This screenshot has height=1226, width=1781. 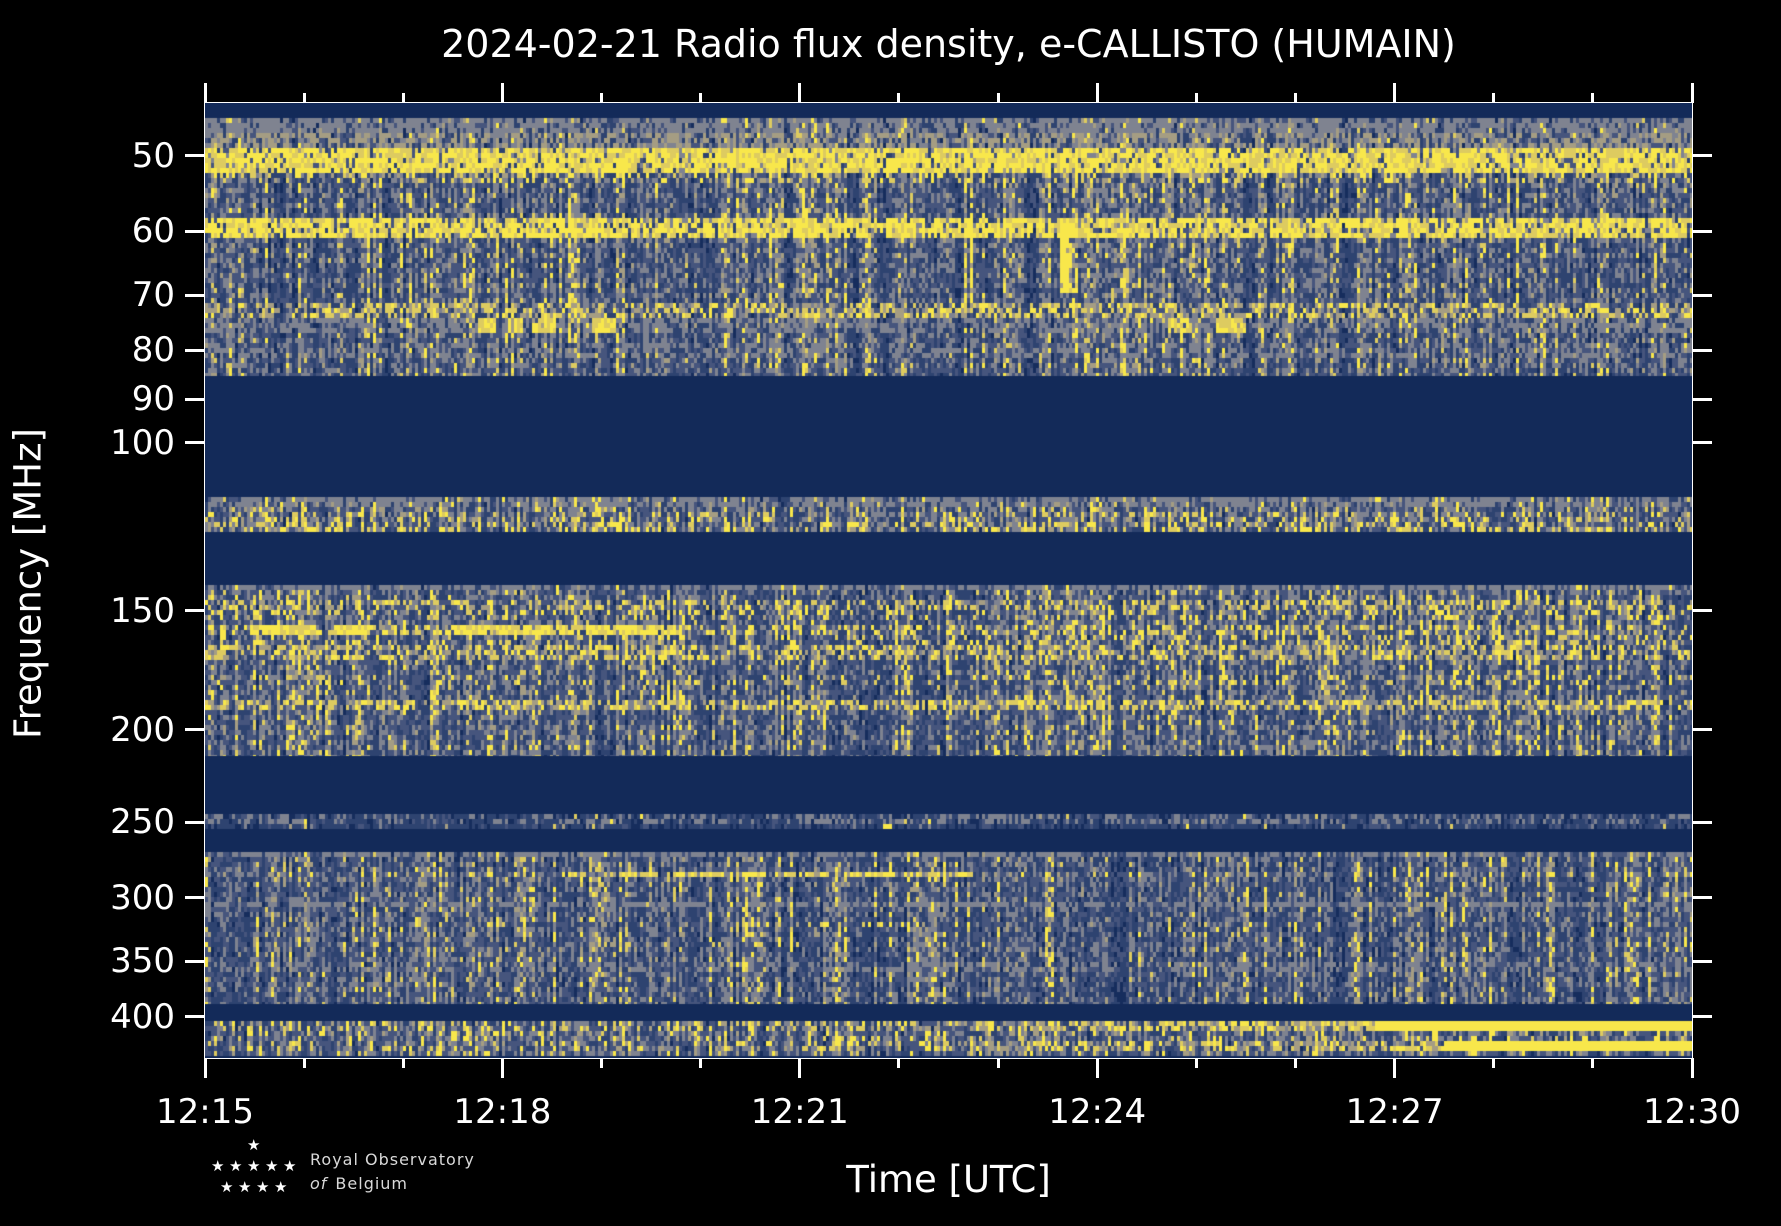 I want to click on logo-stars-icon: ★ ★ ★ ★ ★ ★ ★ ★ ★ ★, so click(x=257, y=1169).